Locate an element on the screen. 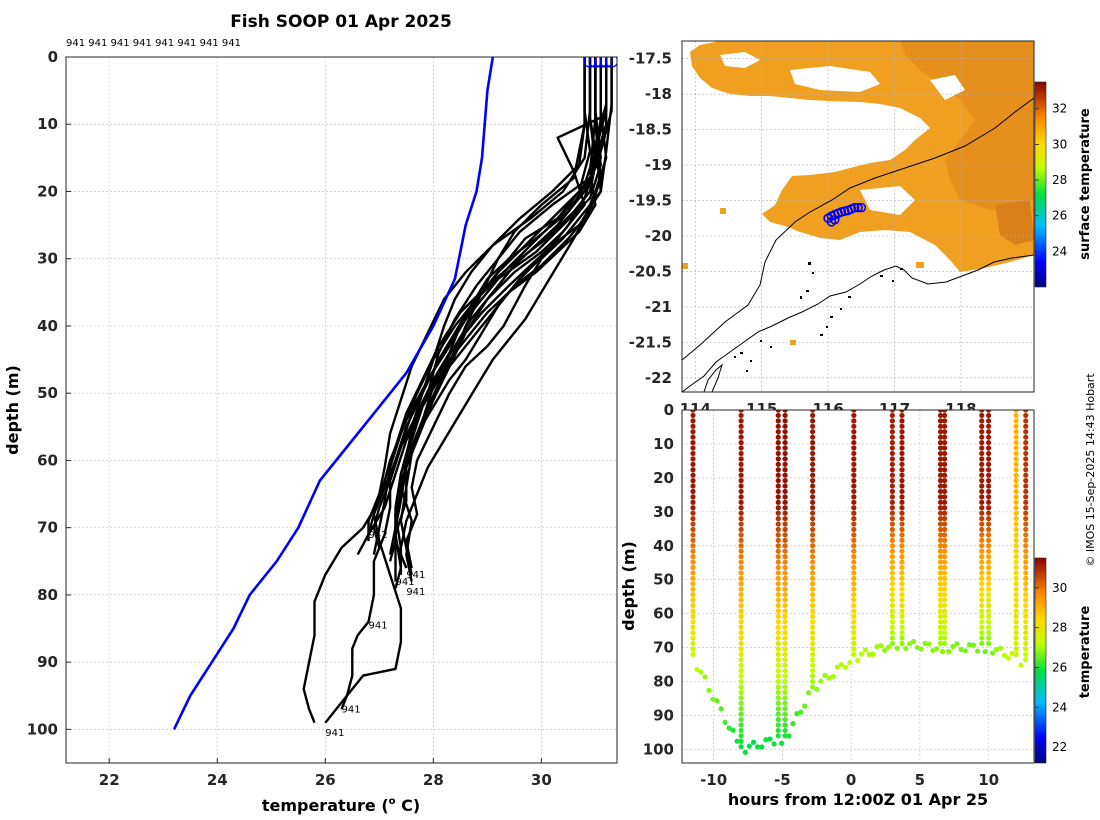  map-y-tick-label--20.5: -20.5 is located at coordinates (650, 271).